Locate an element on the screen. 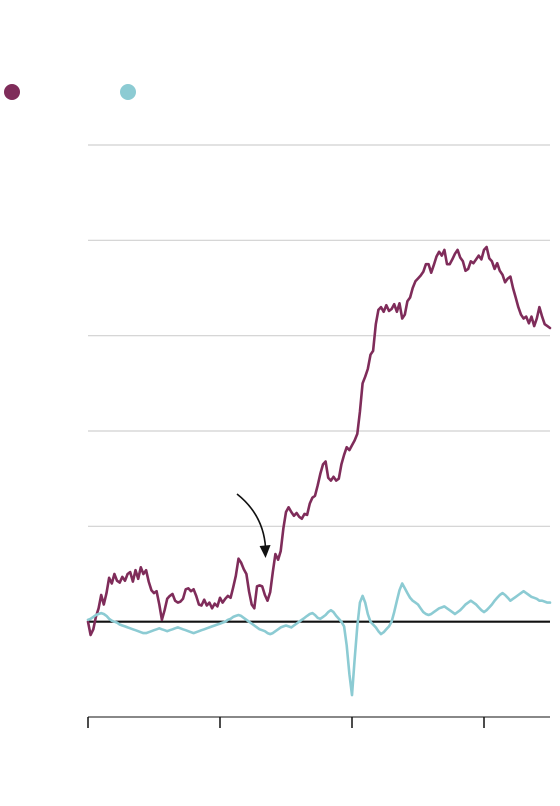 The height and width of the screenshot is (806, 560). x-axis is located at coordinates (318, 722).